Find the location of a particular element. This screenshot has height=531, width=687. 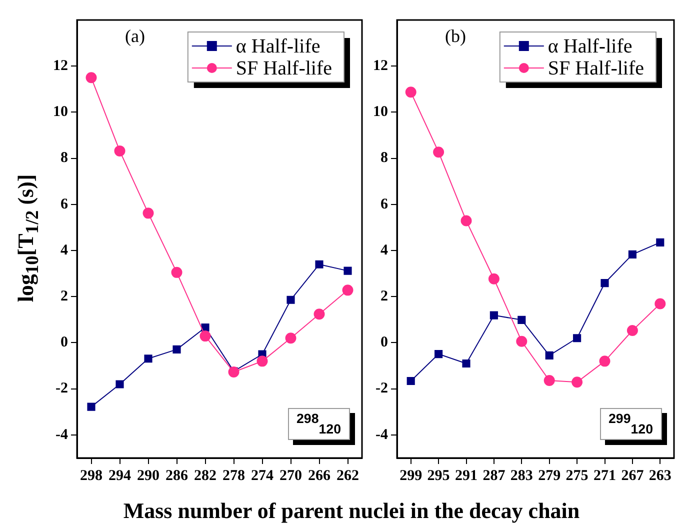

x-tick-label: 290 is located at coordinates (148, 476).